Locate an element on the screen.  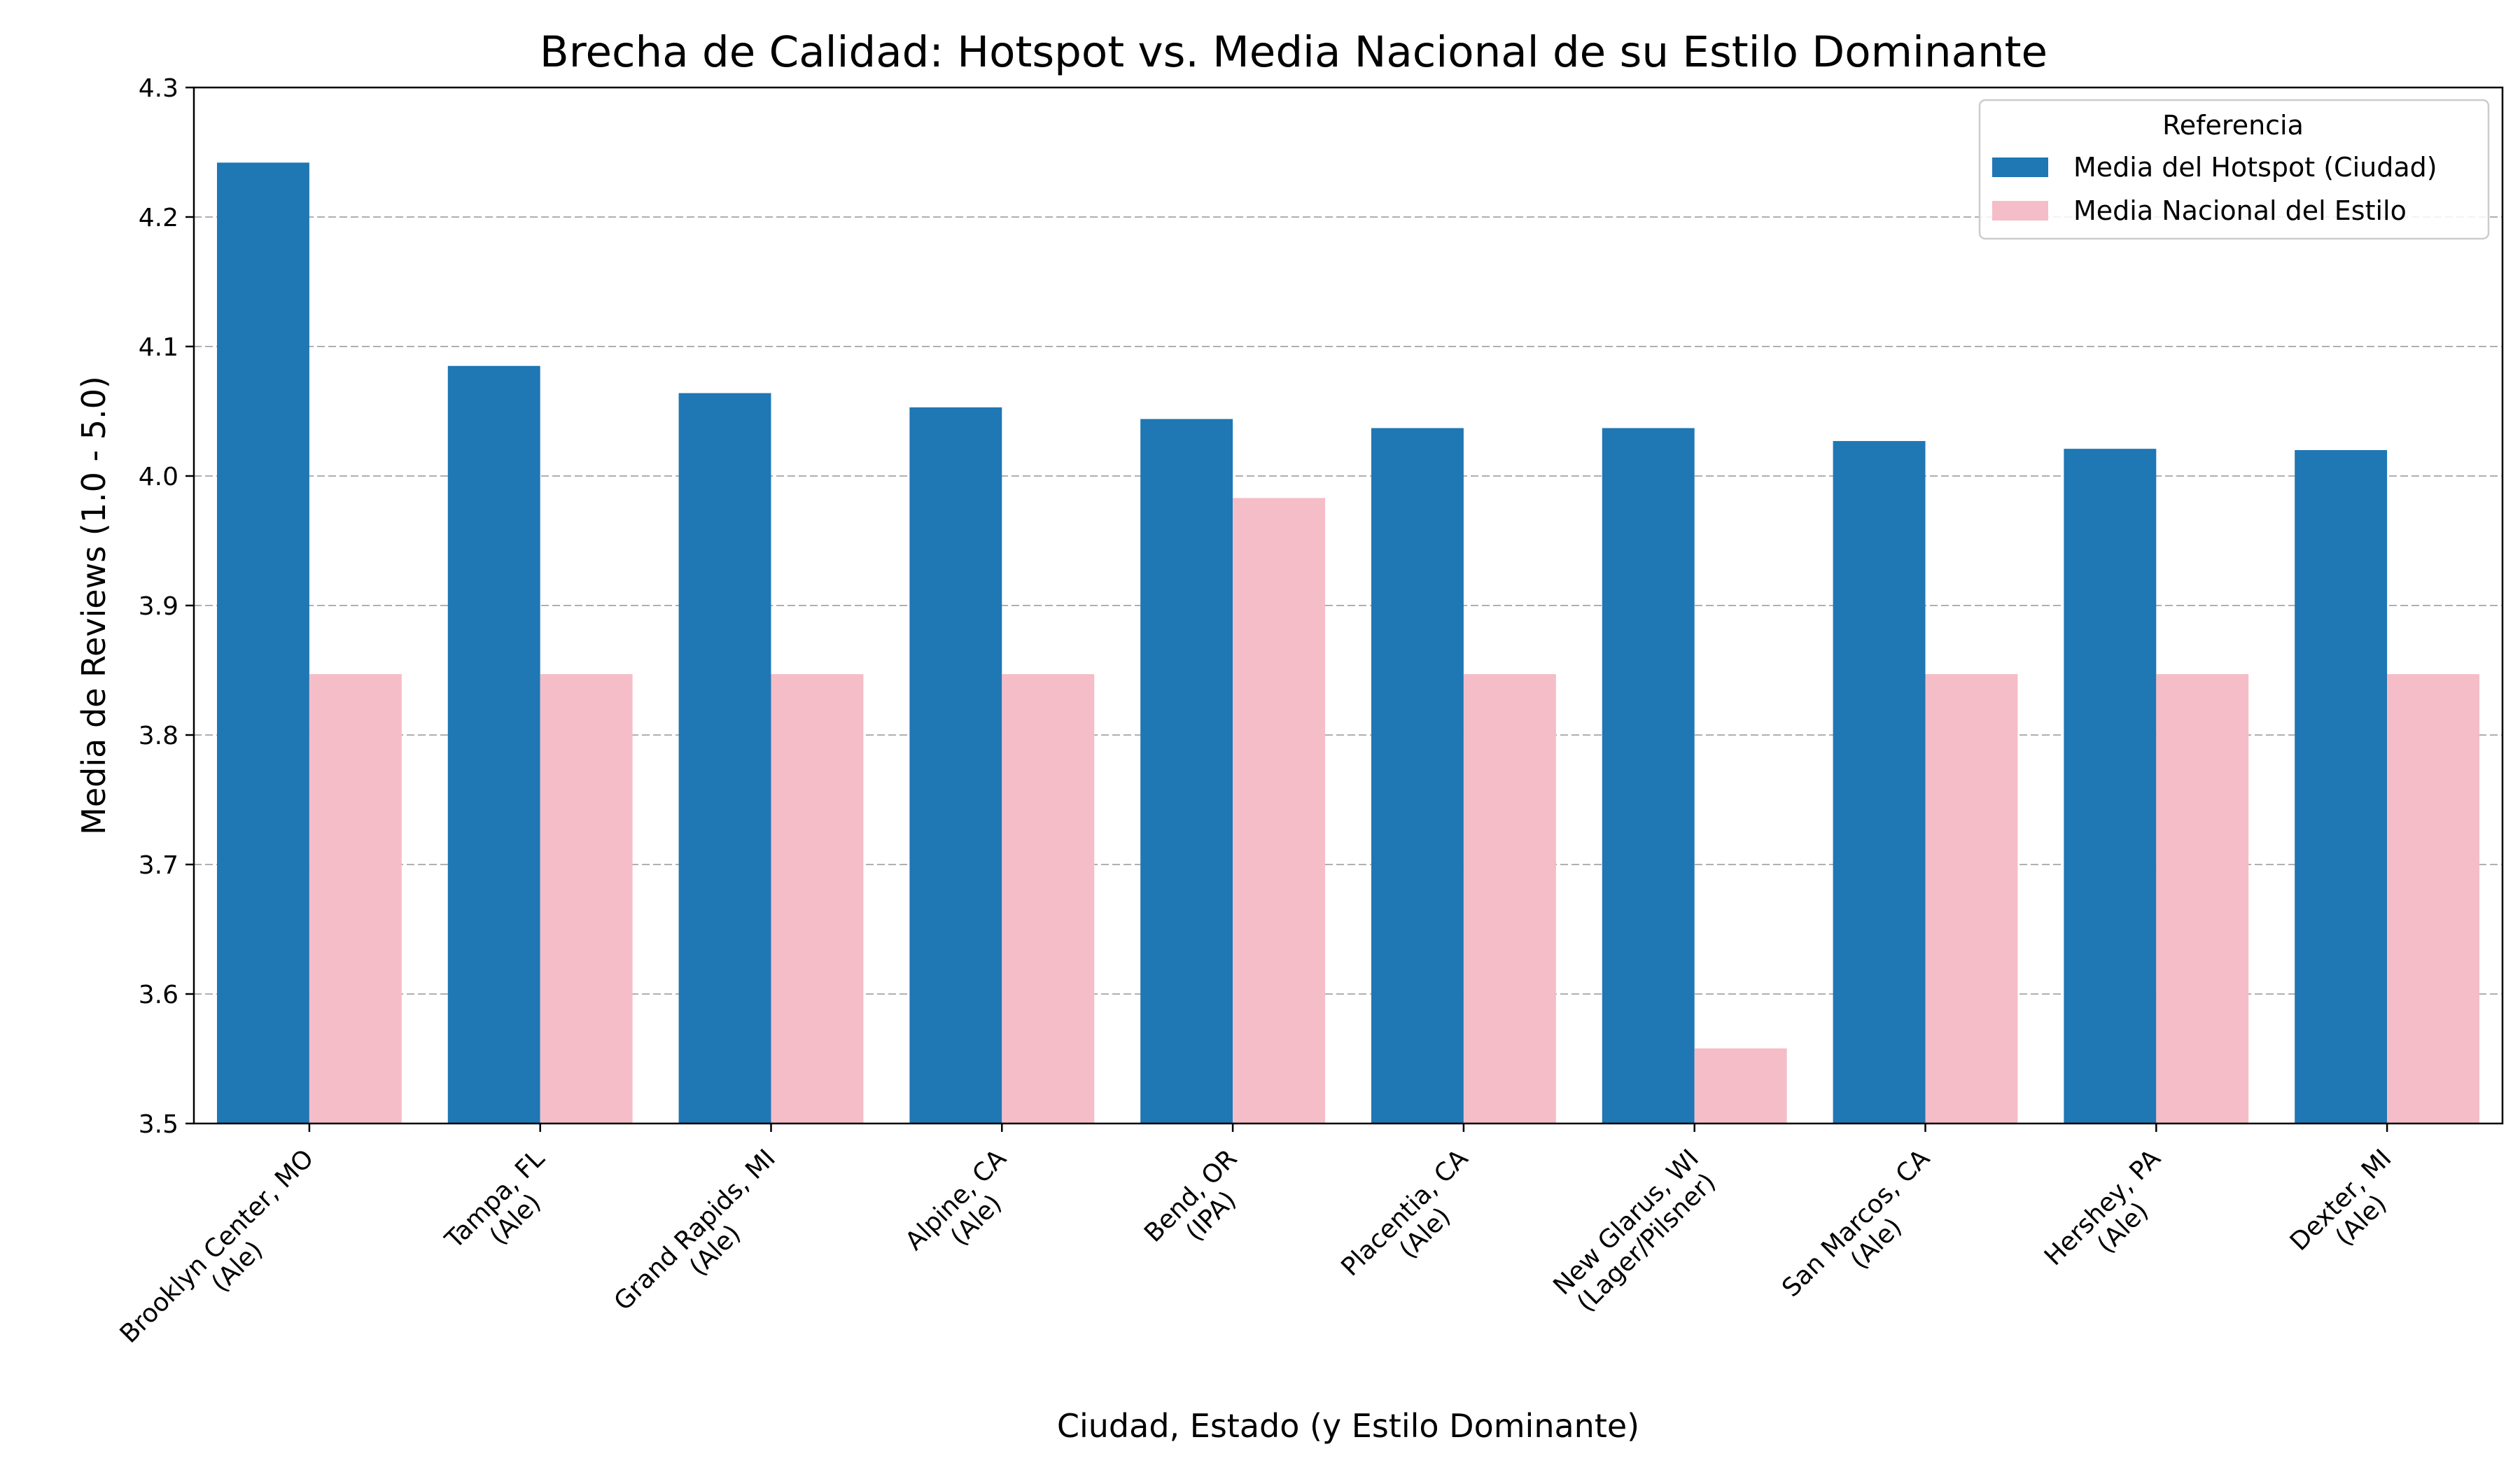
y-tick-label: 4.2 is located at coordinates (158, 218).